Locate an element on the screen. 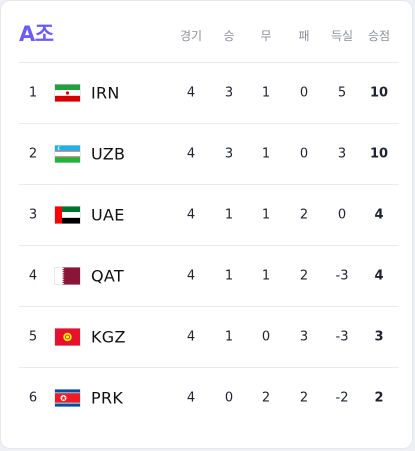 This screenshot has width=415, height=451. rank: 5 is located at coordinates (33, 337).